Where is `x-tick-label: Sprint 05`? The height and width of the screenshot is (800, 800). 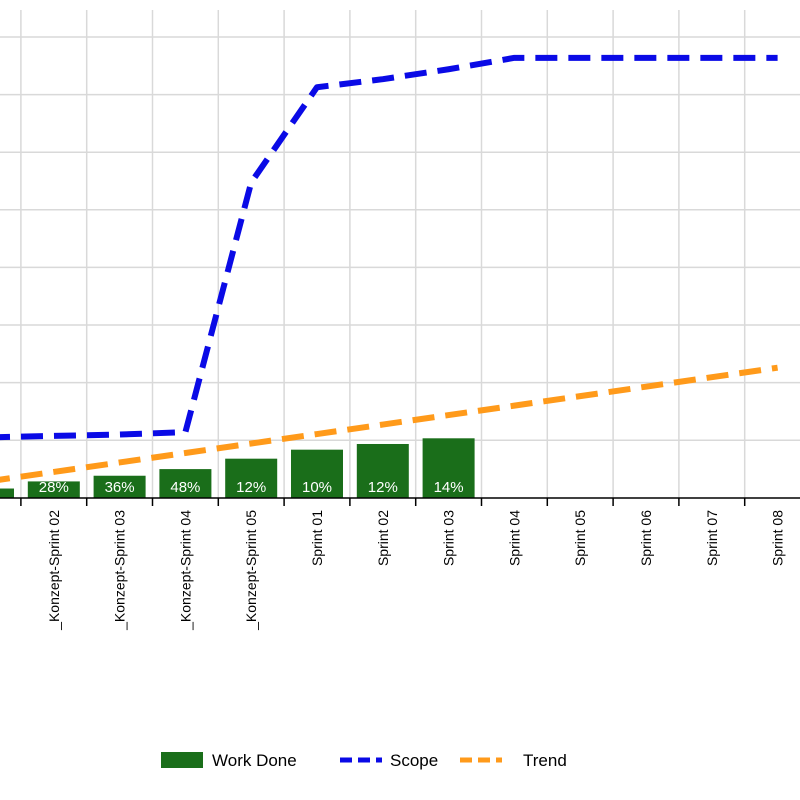 x-tick-label: Sprint 05 is located at coordinates (580, 538).